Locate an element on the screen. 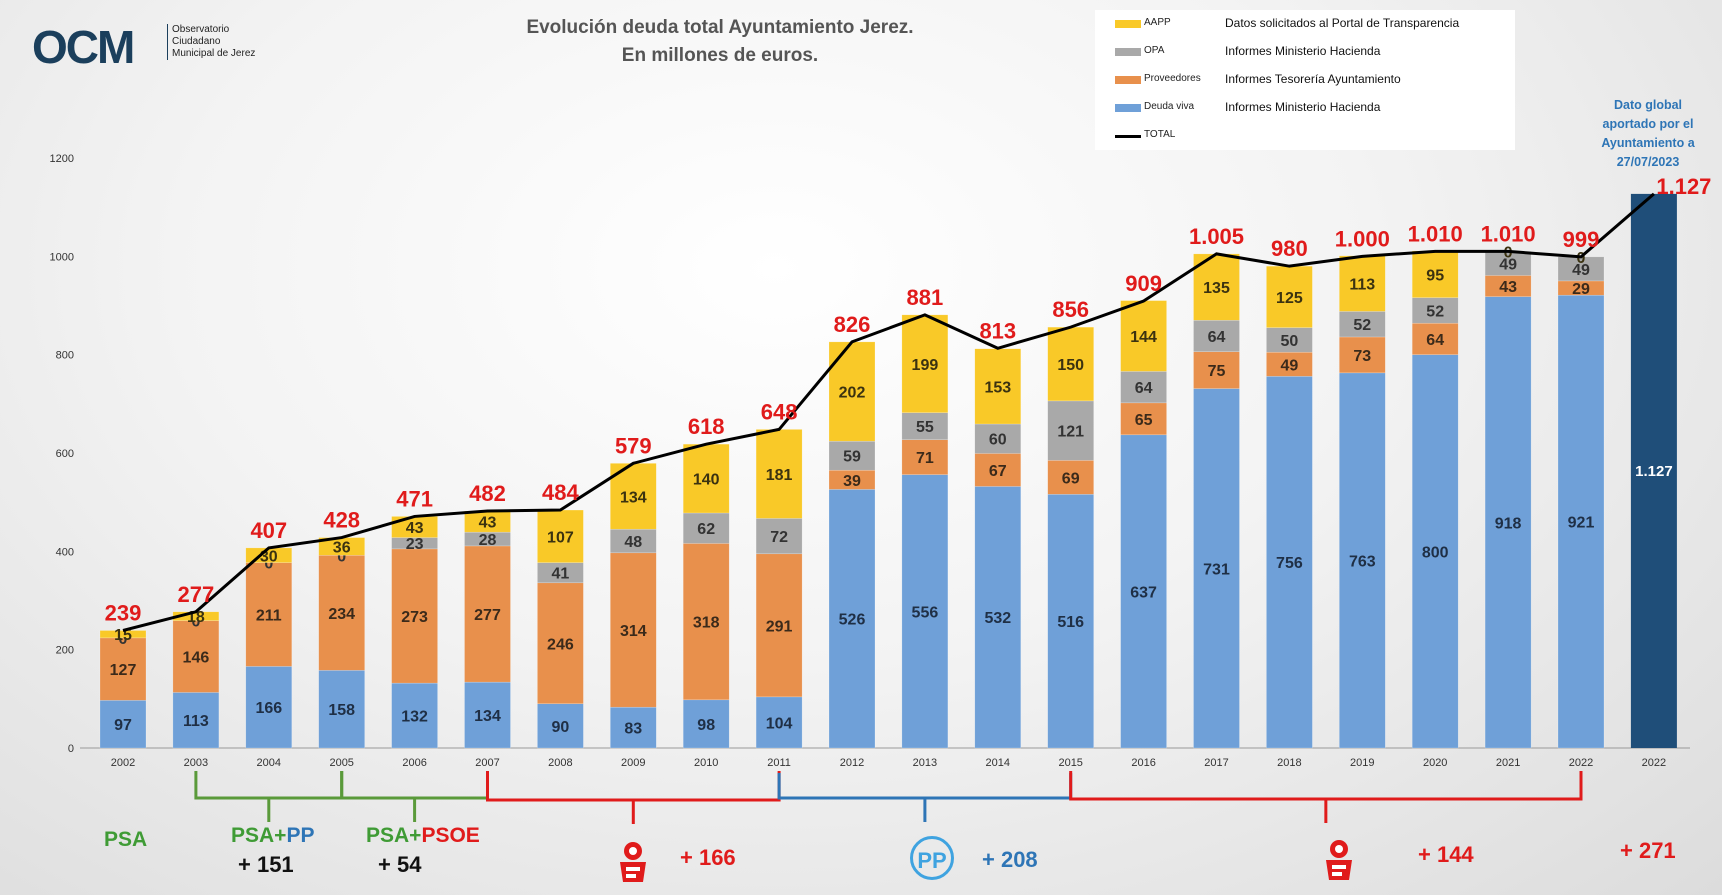  period-psa-pp-label: PSA+PP is located at coordinates (272, 836).